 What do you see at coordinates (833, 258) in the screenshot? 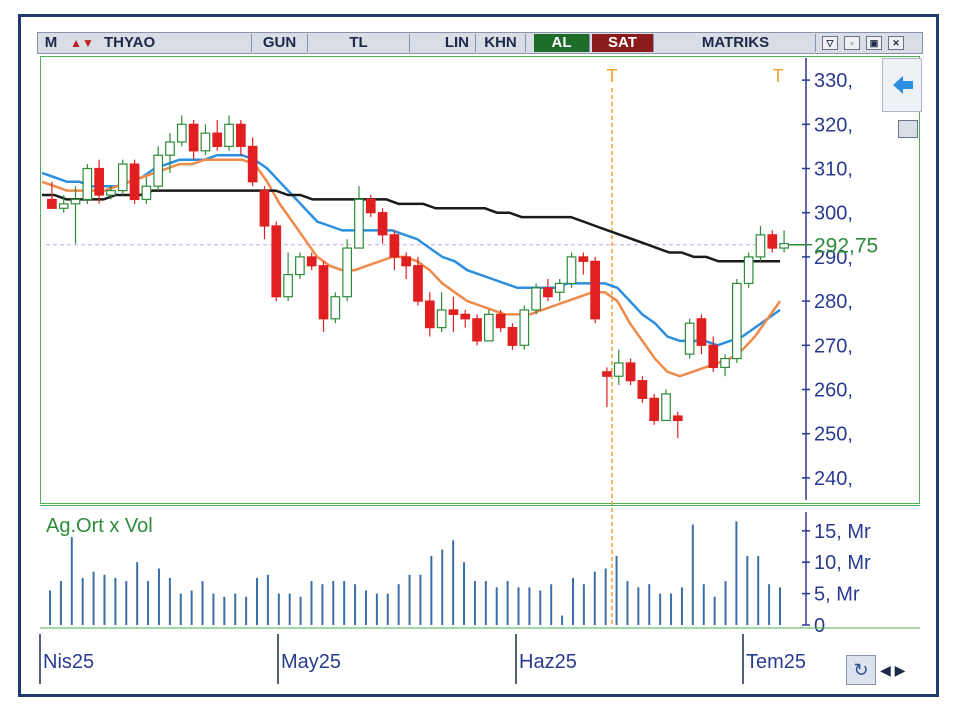
I see `price-tick-label: 290,` at bounding box center [833, 258].